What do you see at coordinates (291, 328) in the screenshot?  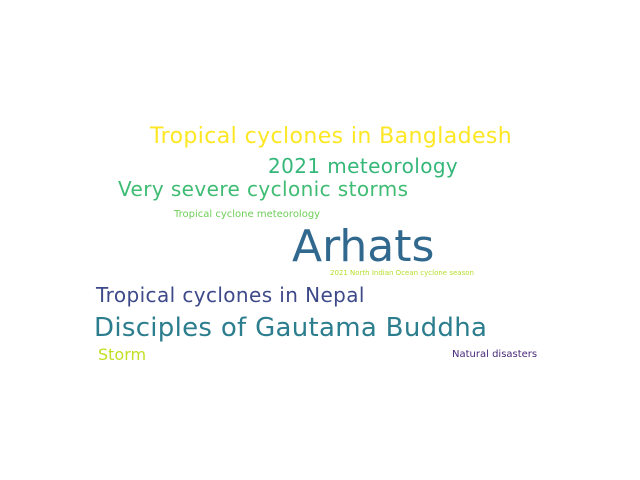 I see `word-disciples-of-gautama-buddha: Disciples of Gautama Buddha` at bounding box center [291, 328].